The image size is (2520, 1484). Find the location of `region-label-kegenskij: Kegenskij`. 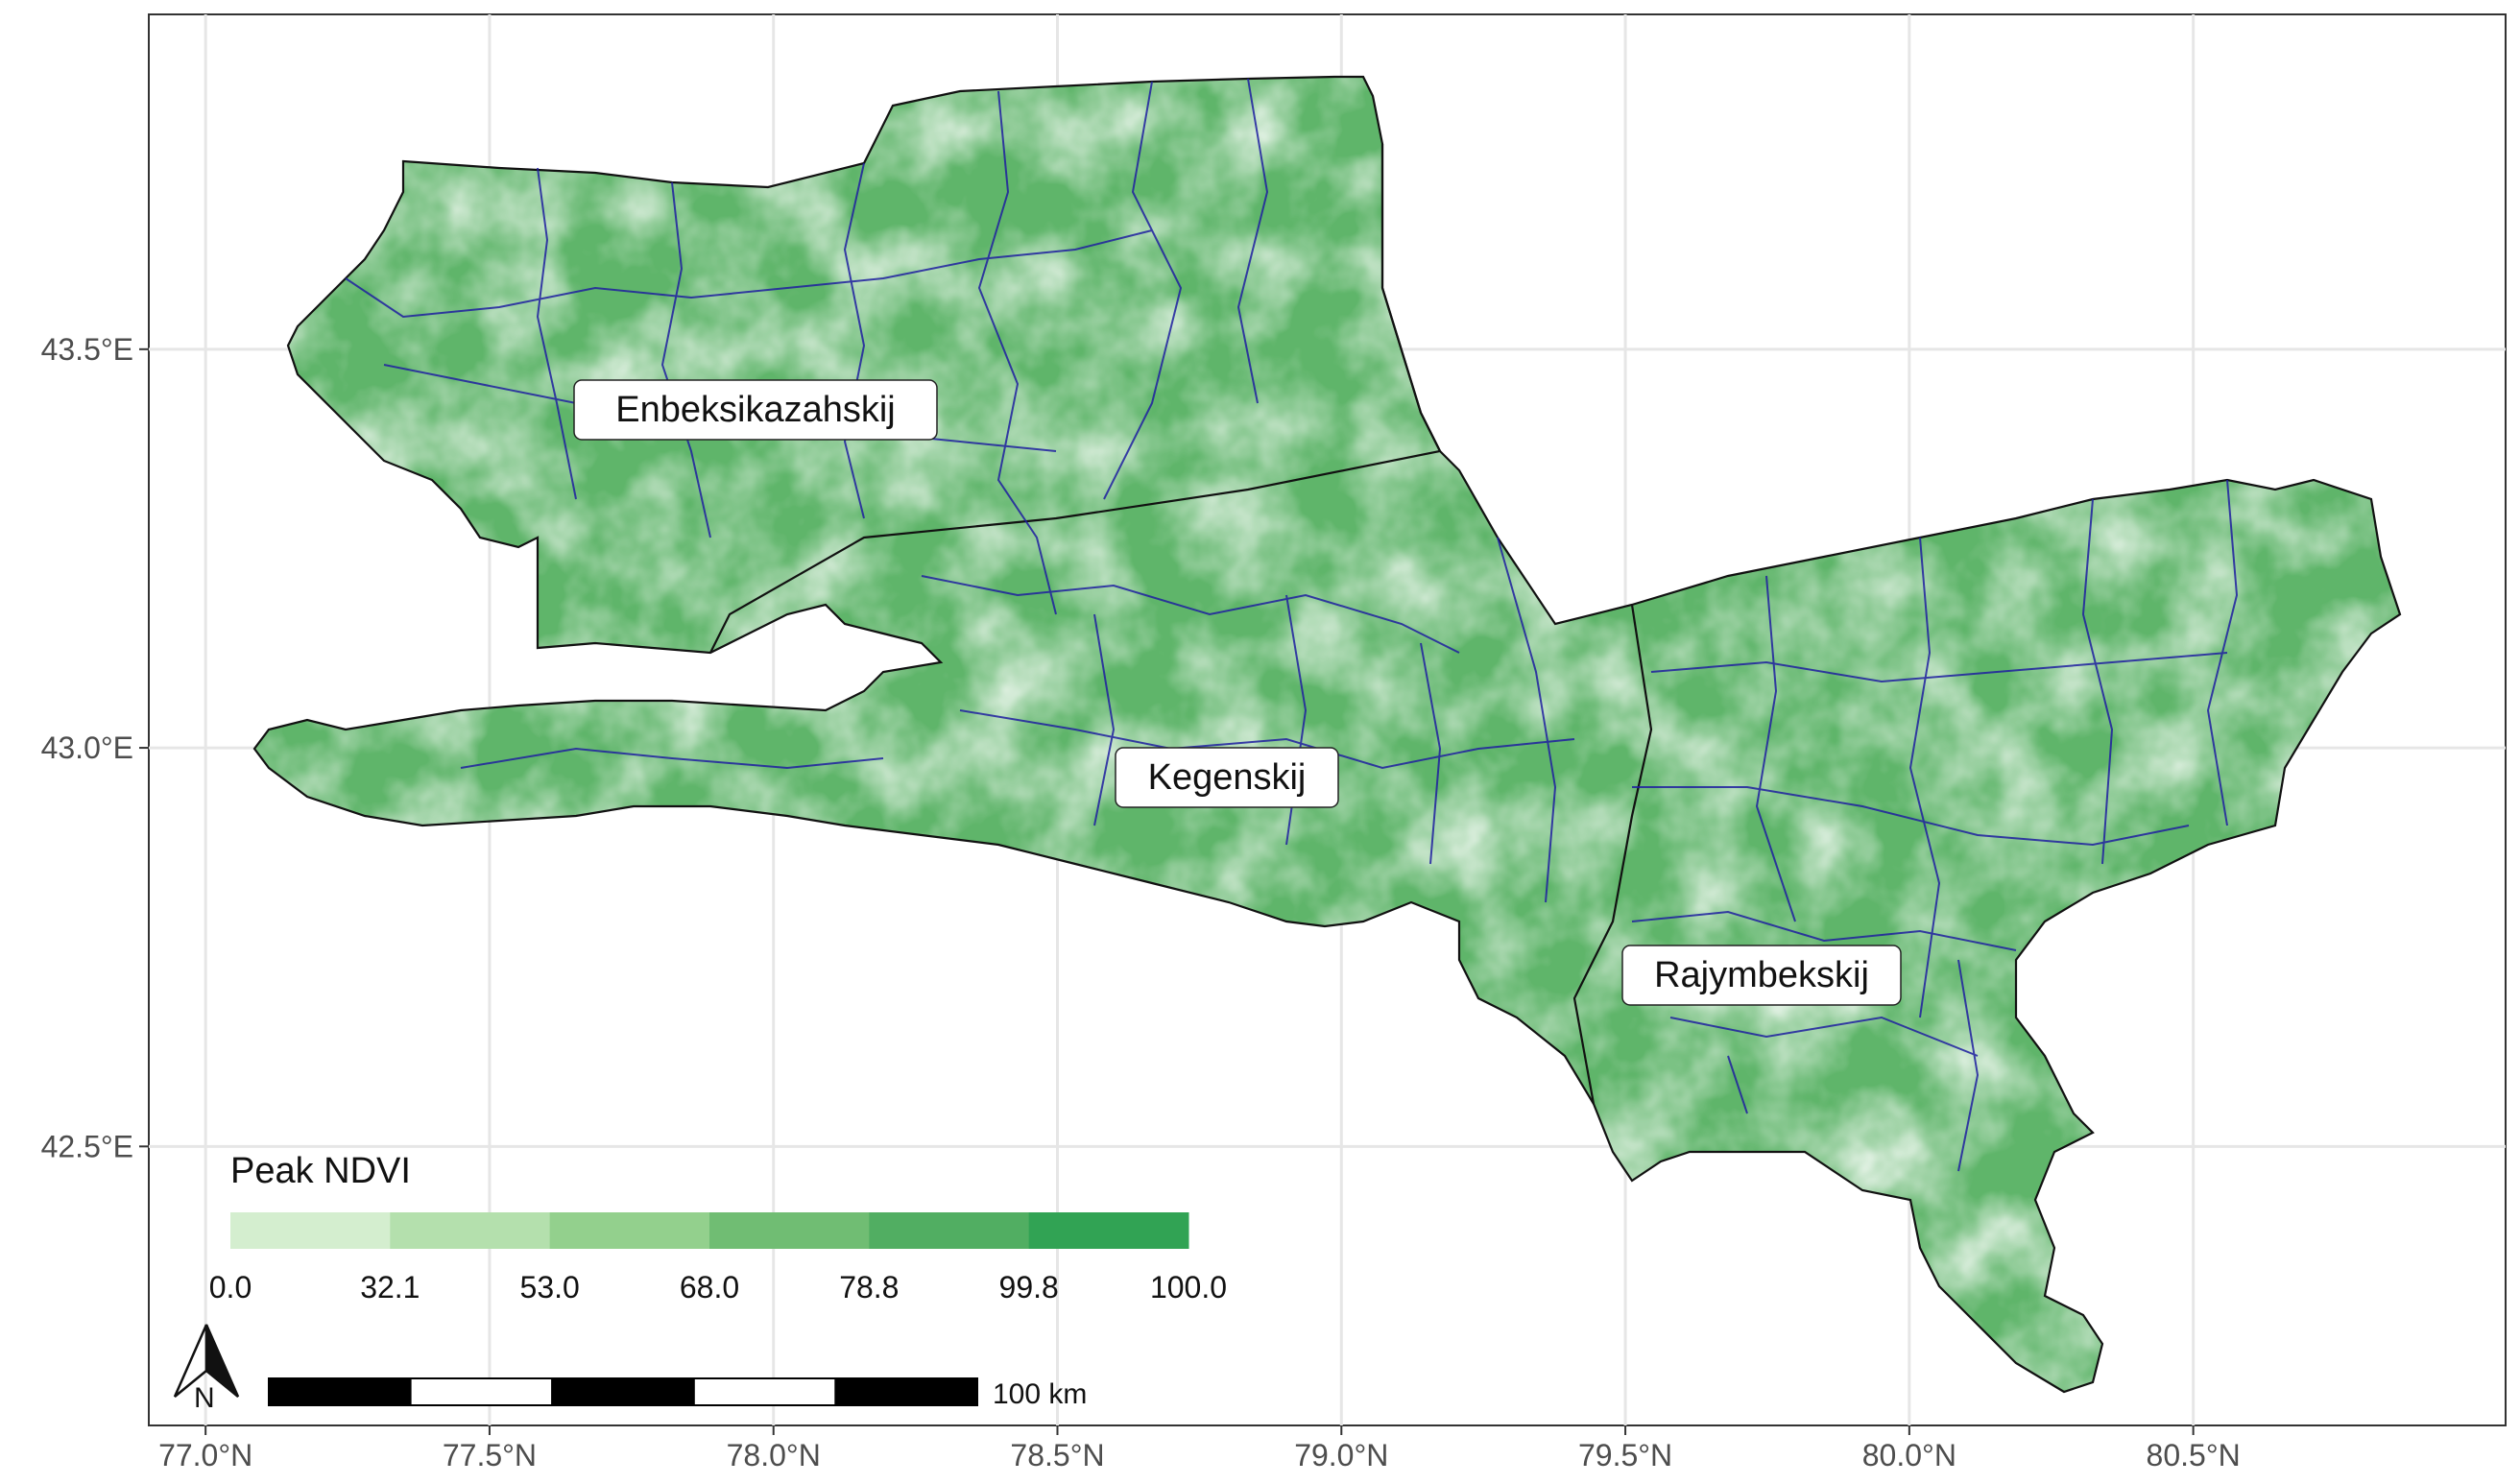

region-label-kegenskij: Kegenskij is located at coordinates (1227, 777).